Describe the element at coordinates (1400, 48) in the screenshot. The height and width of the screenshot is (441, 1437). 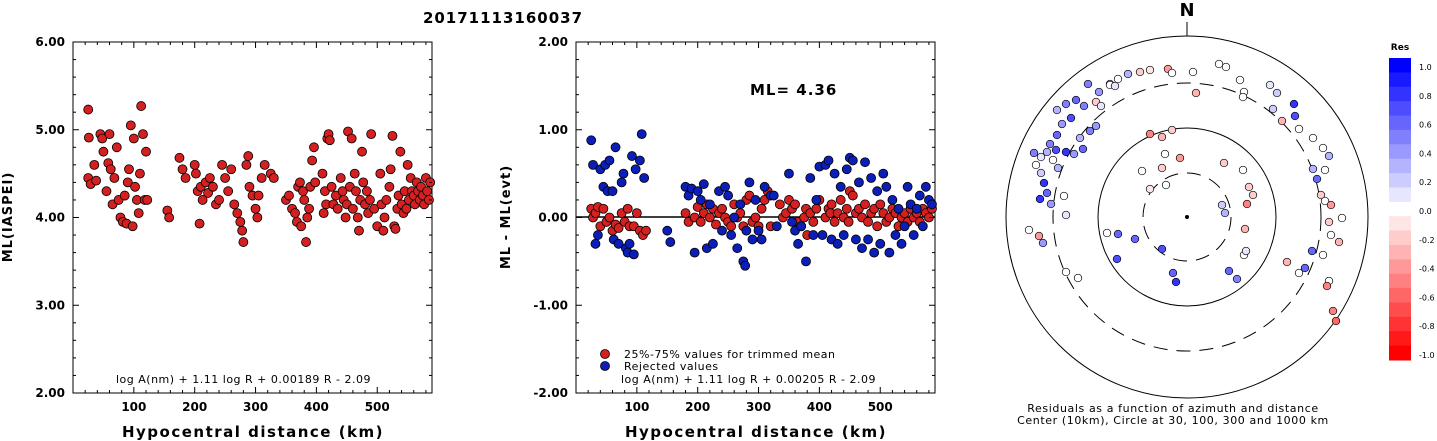
I see `colorbar-title: Res` at that location.